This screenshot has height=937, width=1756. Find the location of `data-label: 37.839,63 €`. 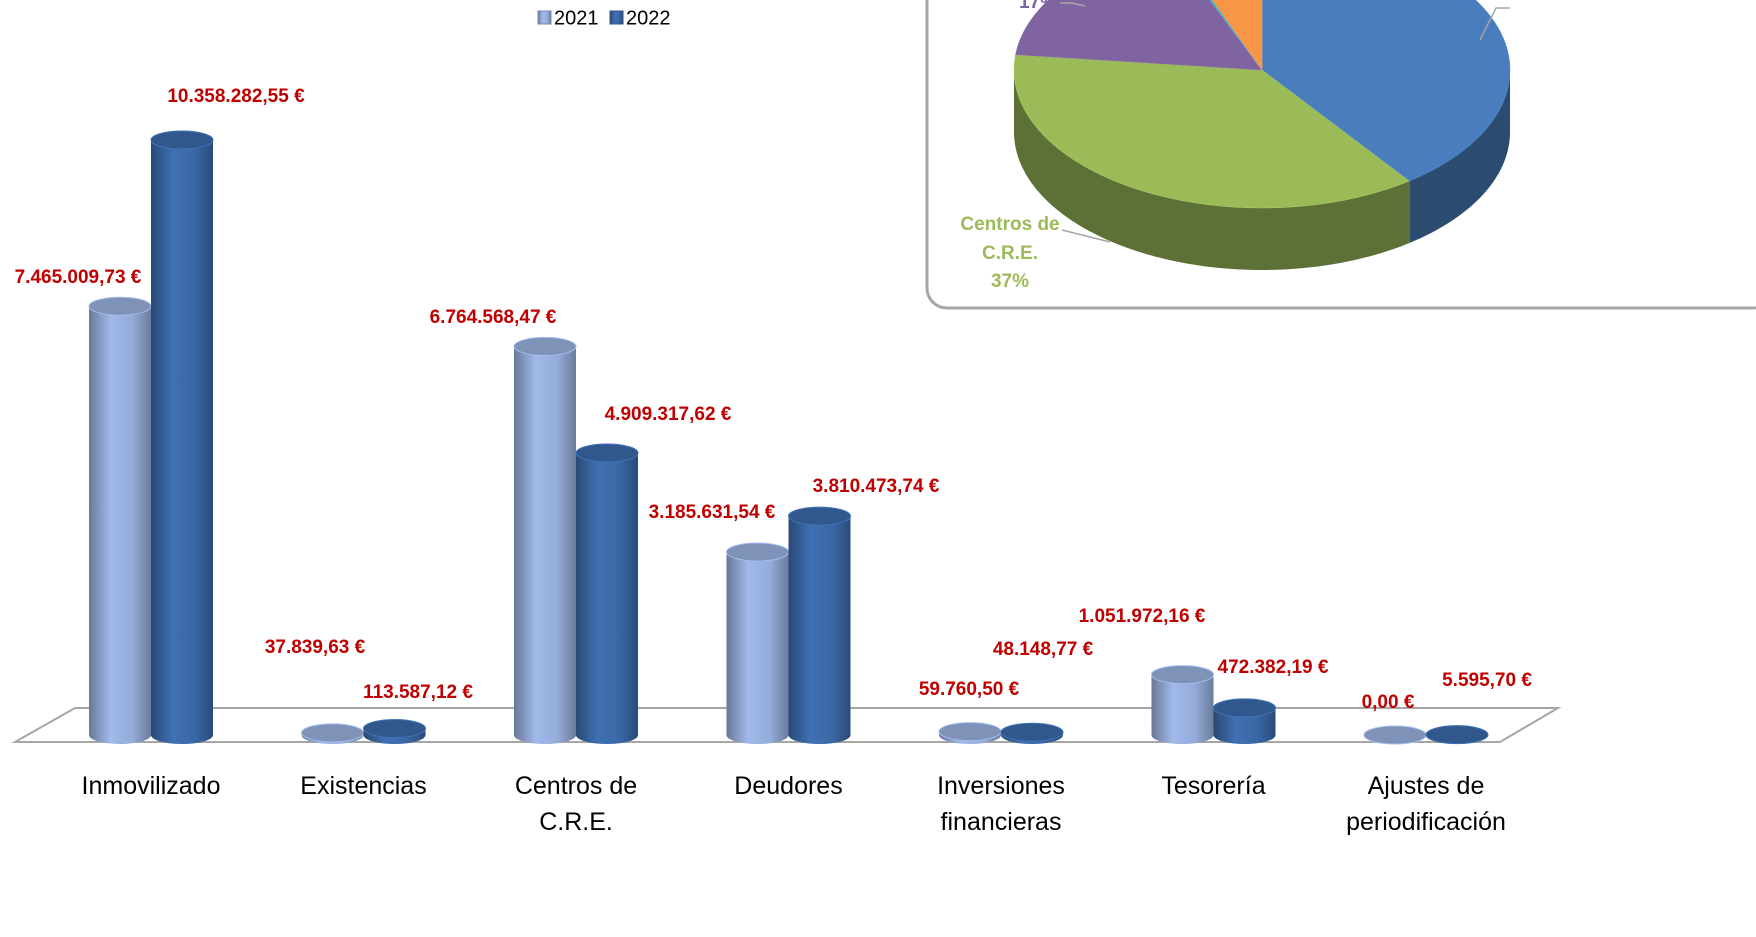

data-label: 37.839,63 € is located at coordinates (315, 647).